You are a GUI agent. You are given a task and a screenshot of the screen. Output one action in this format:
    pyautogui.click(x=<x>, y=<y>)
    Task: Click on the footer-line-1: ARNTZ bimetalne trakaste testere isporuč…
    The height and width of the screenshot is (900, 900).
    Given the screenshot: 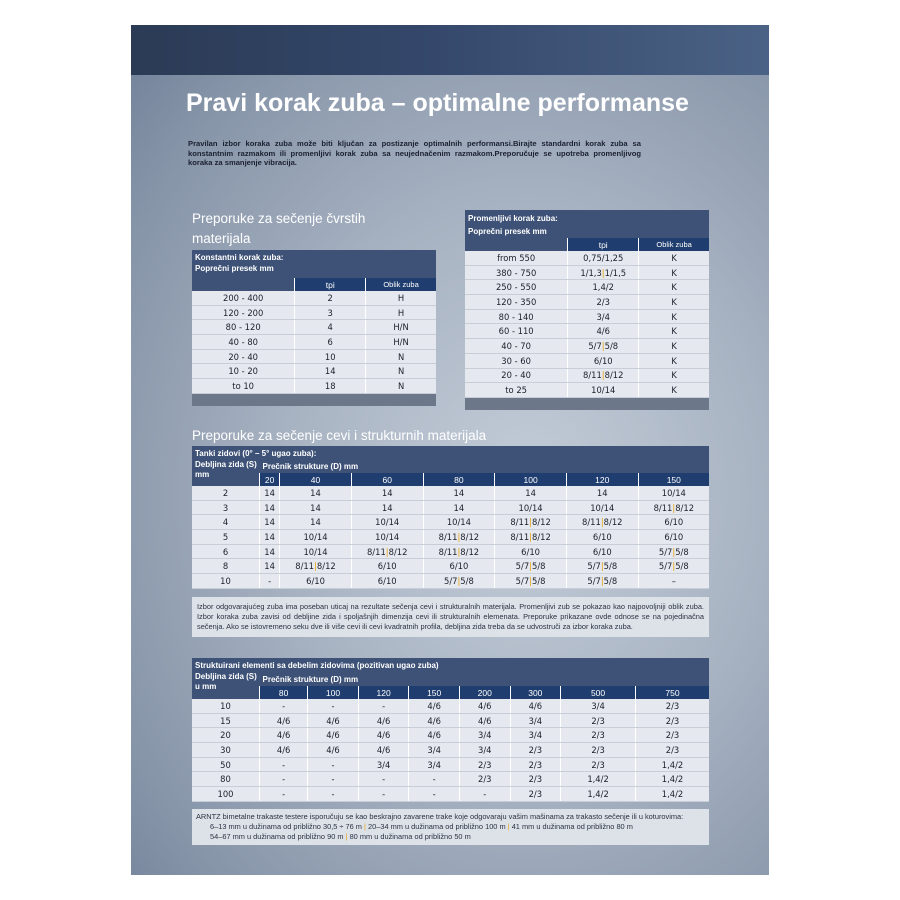 What is the action you would take?
    pyautogui.click(x=440, y=816)
    